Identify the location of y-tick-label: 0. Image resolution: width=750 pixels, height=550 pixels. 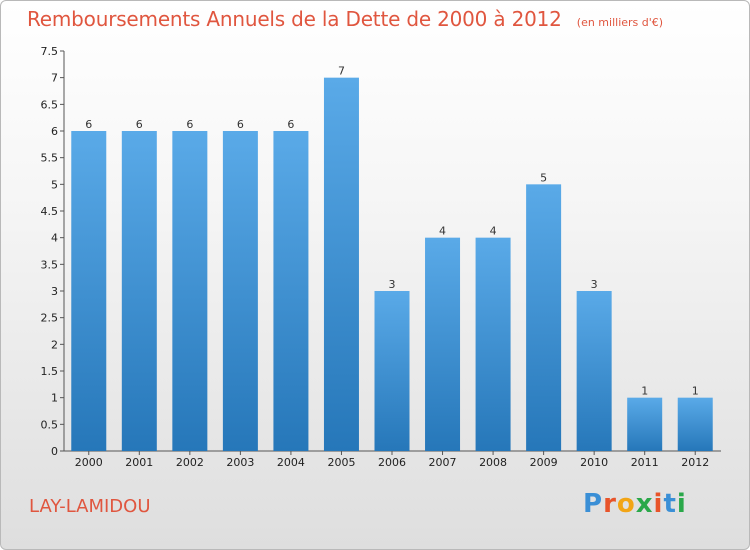
(54, 451).